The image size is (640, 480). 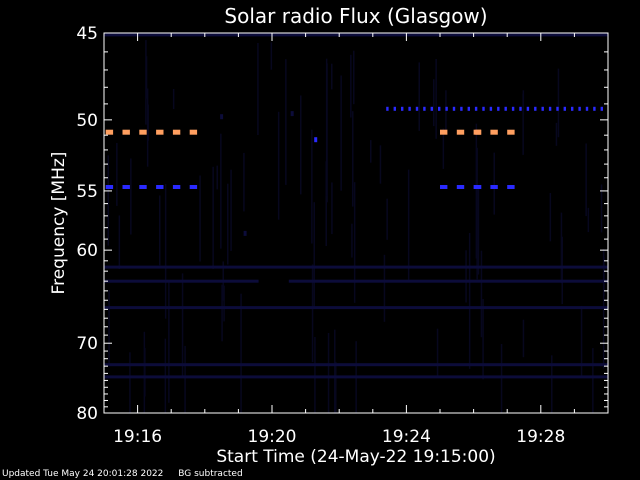 I want to click on y-tick-label: 50, so click(x=87, y=121).